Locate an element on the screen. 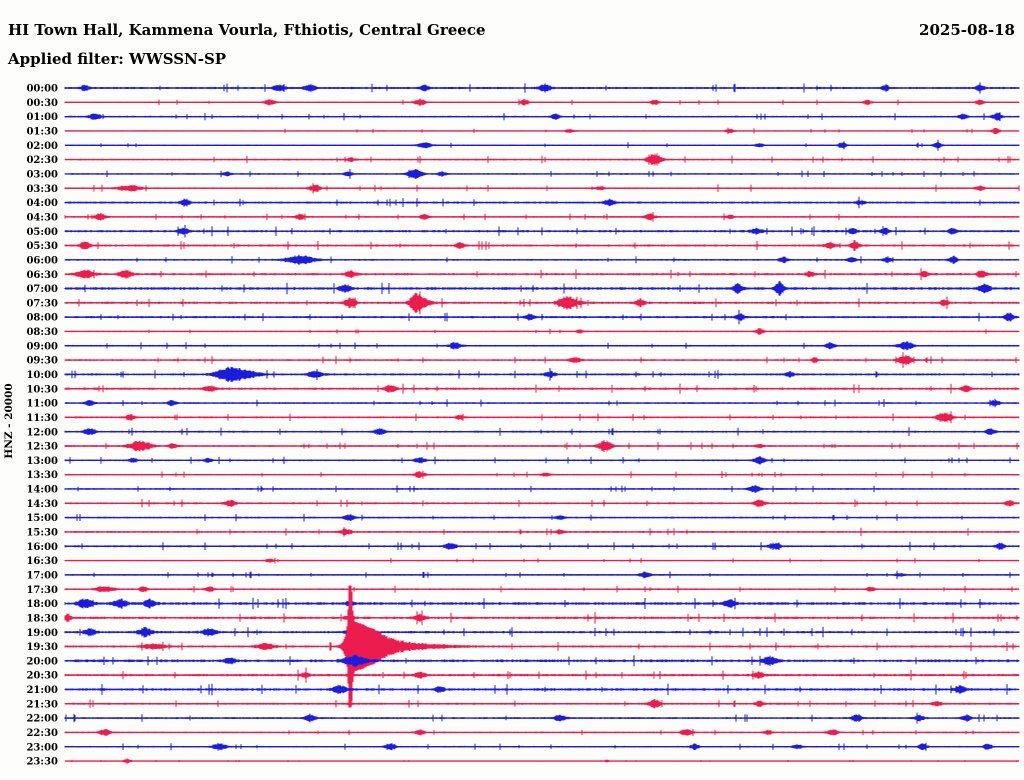 This screenshot has width=1024, height=780. trace-row-08:00: 08:00 is located at coordinates (523, 317).